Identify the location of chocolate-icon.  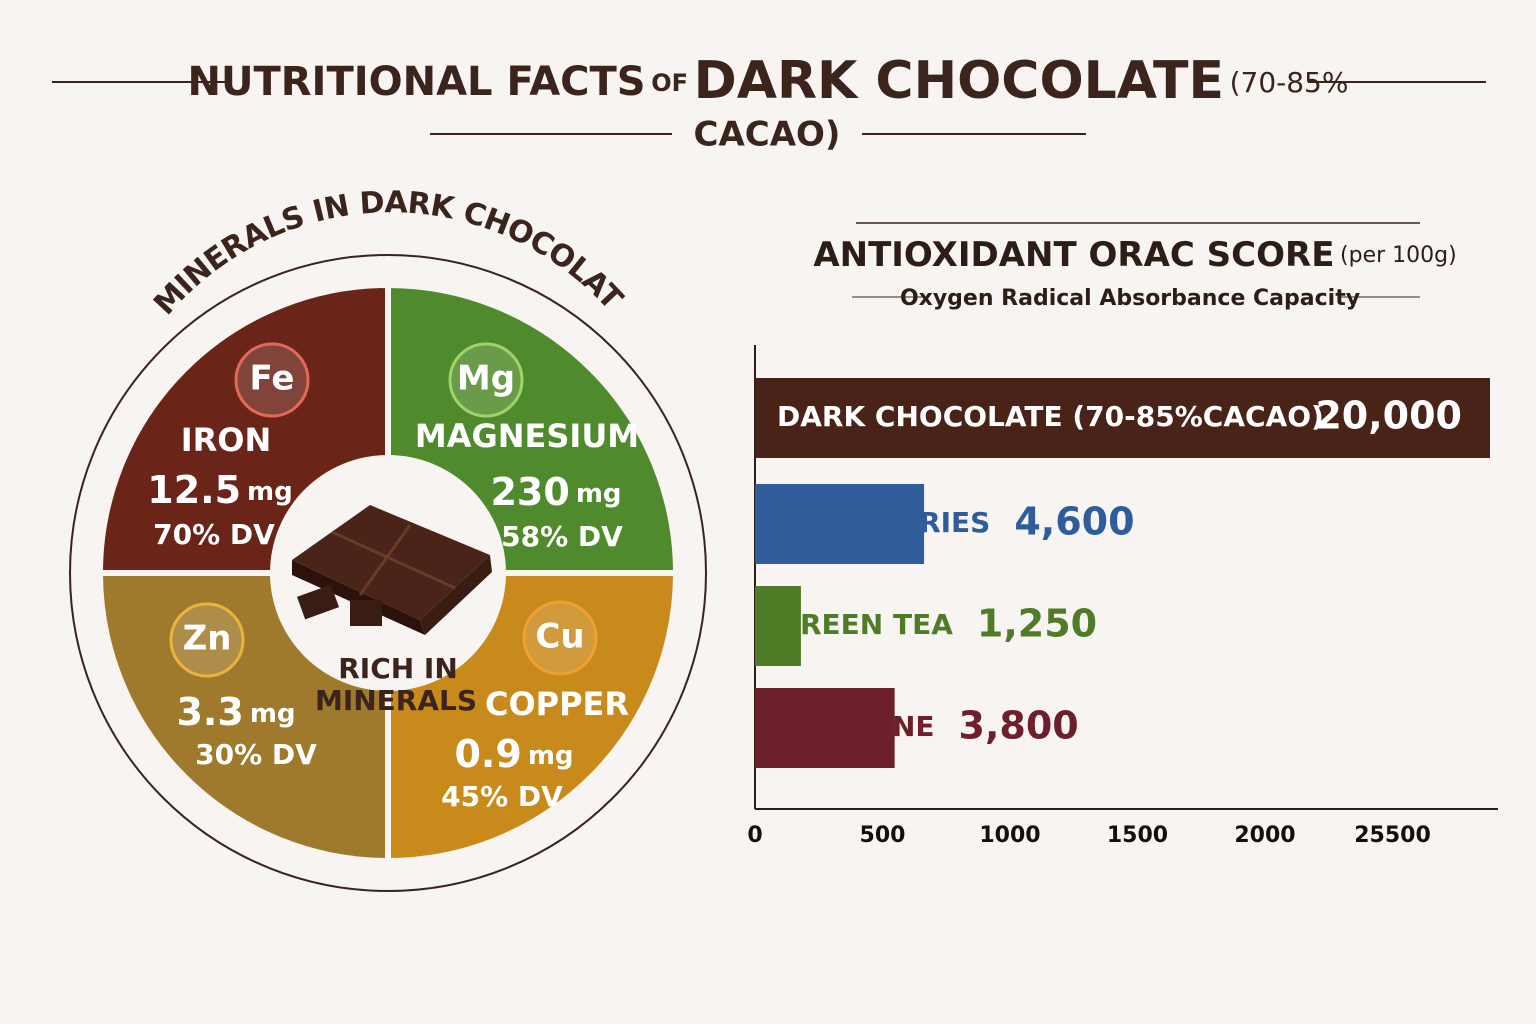
(392, 570).